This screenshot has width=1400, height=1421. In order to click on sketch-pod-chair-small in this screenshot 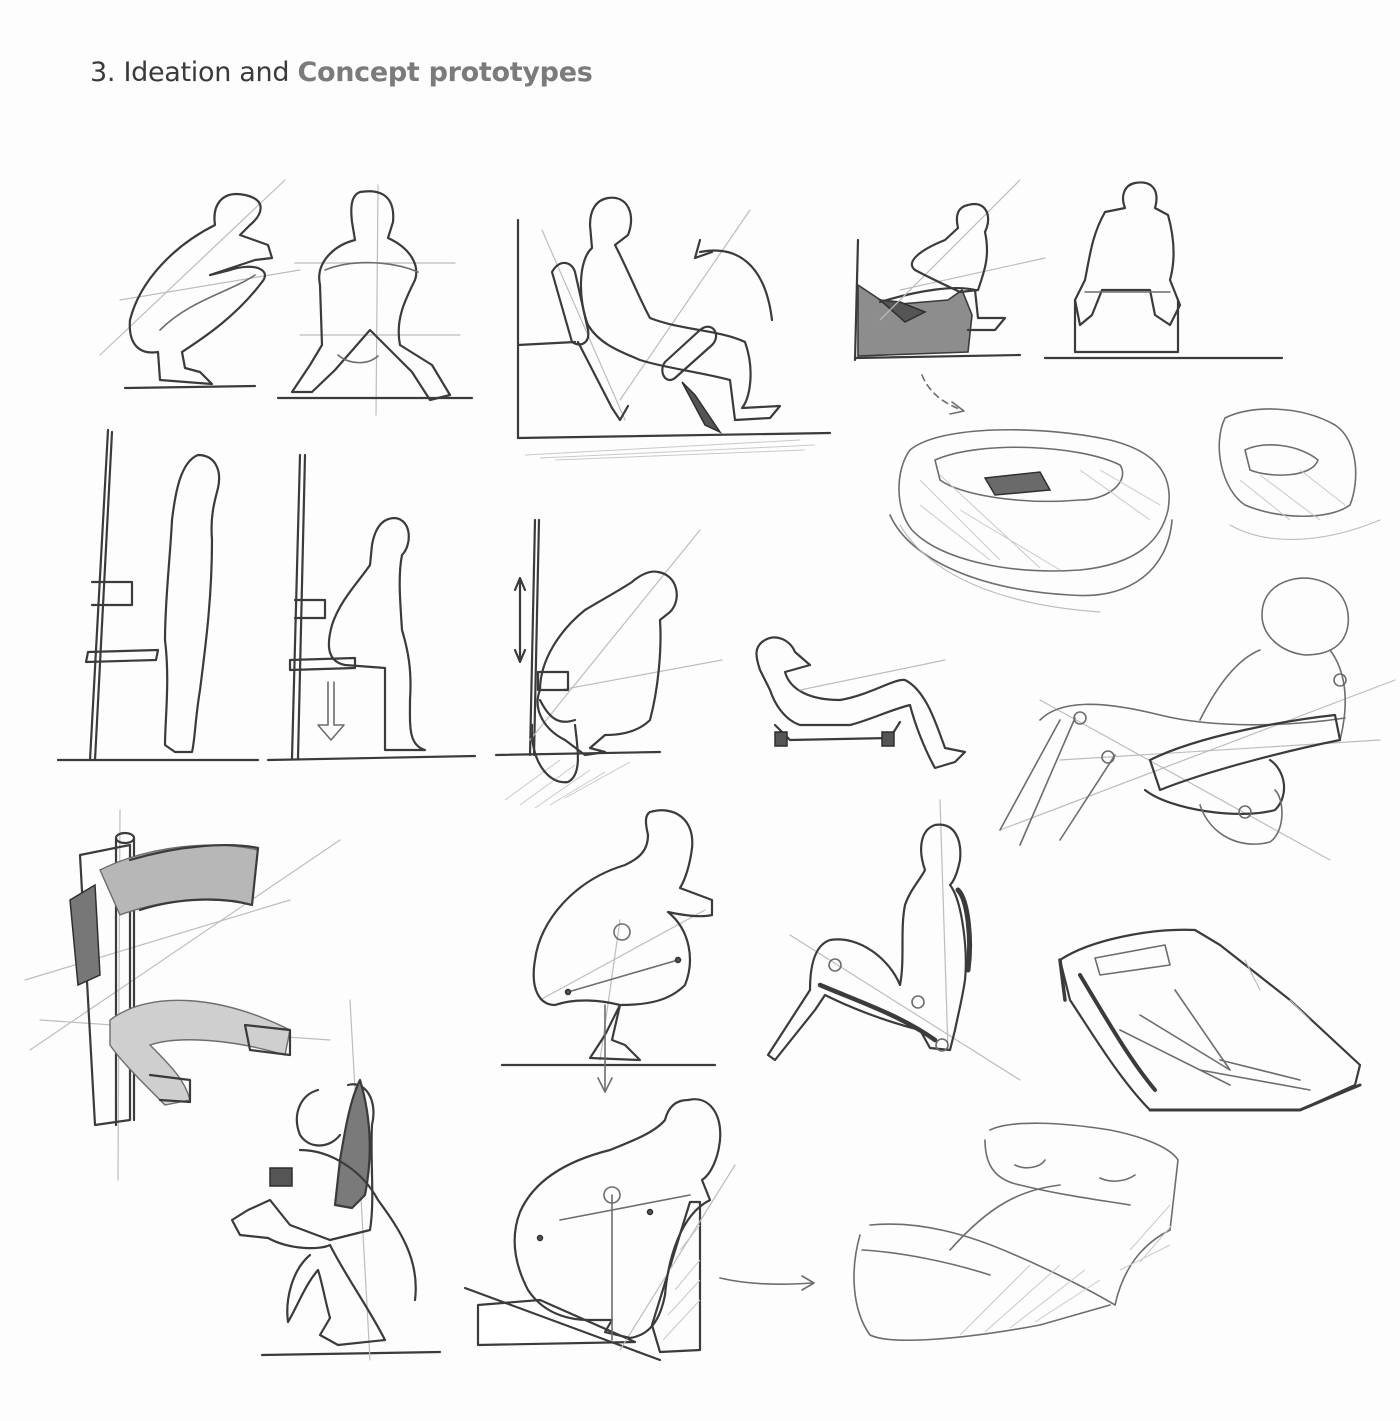, I will do `click(1299, 474)`.